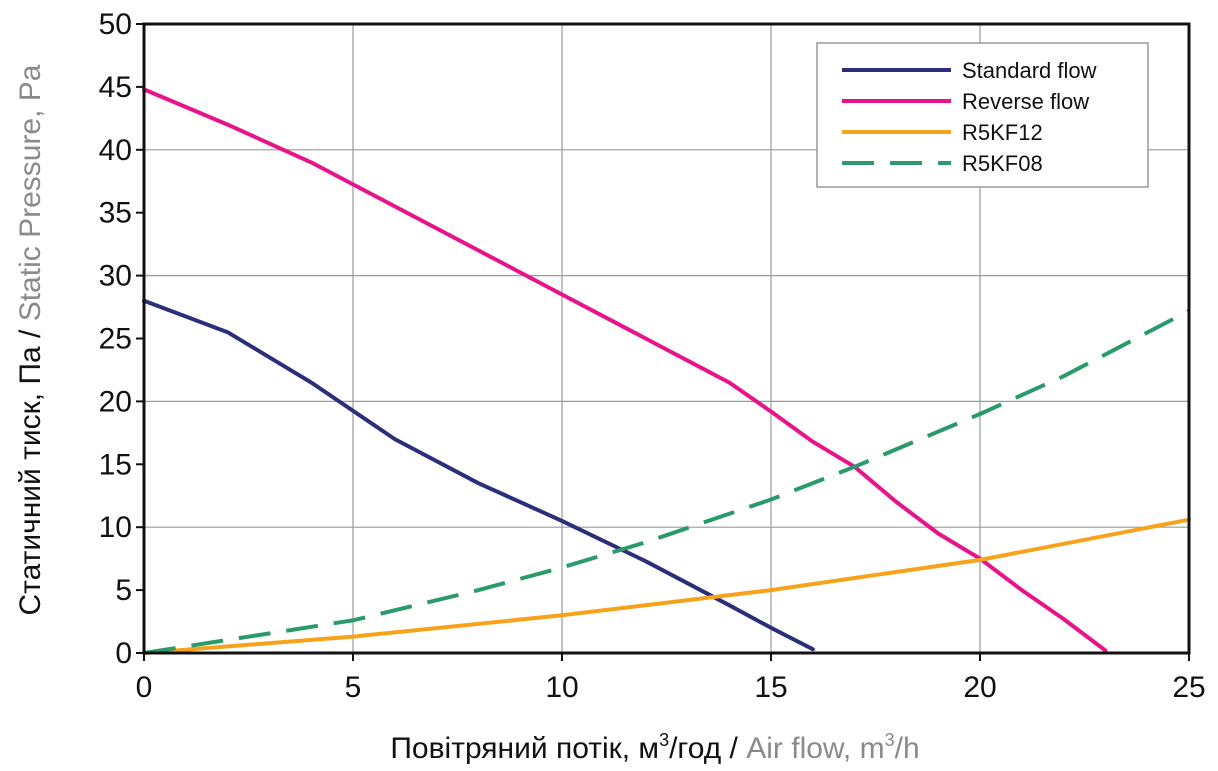 The width and height of the screenshot is (1218, 771). What do you see at coordinates (979, 687) in the screenshot?
I see `x-tick-label: 20` at bounding box center [979, 687].